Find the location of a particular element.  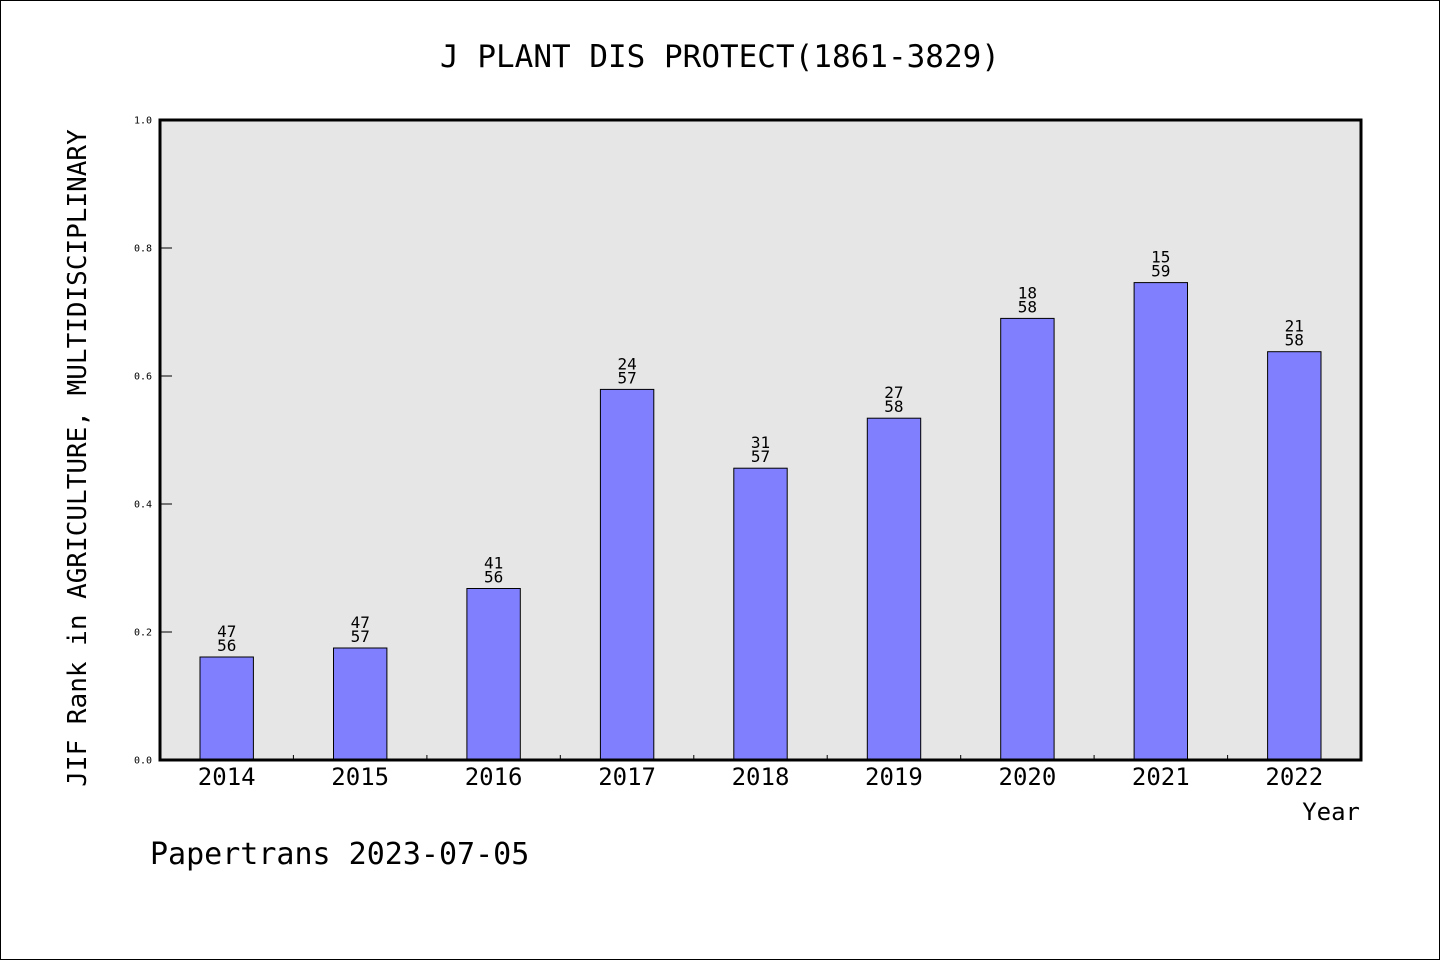

bar-2015 is located at coordinates (360, 704).